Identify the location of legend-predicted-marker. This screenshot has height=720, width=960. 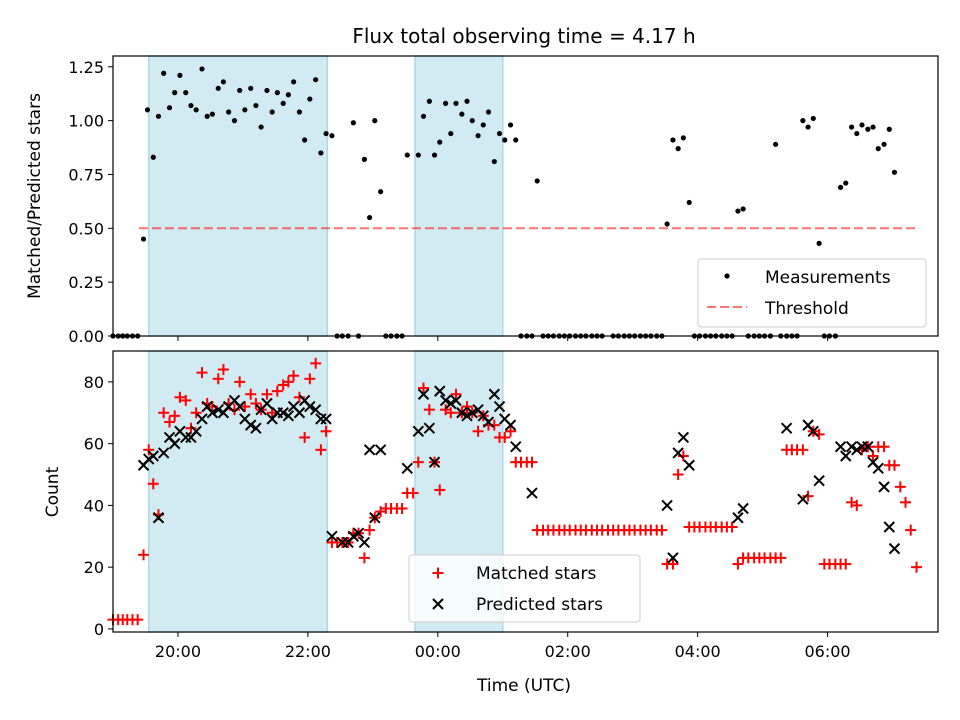
(438, 604).